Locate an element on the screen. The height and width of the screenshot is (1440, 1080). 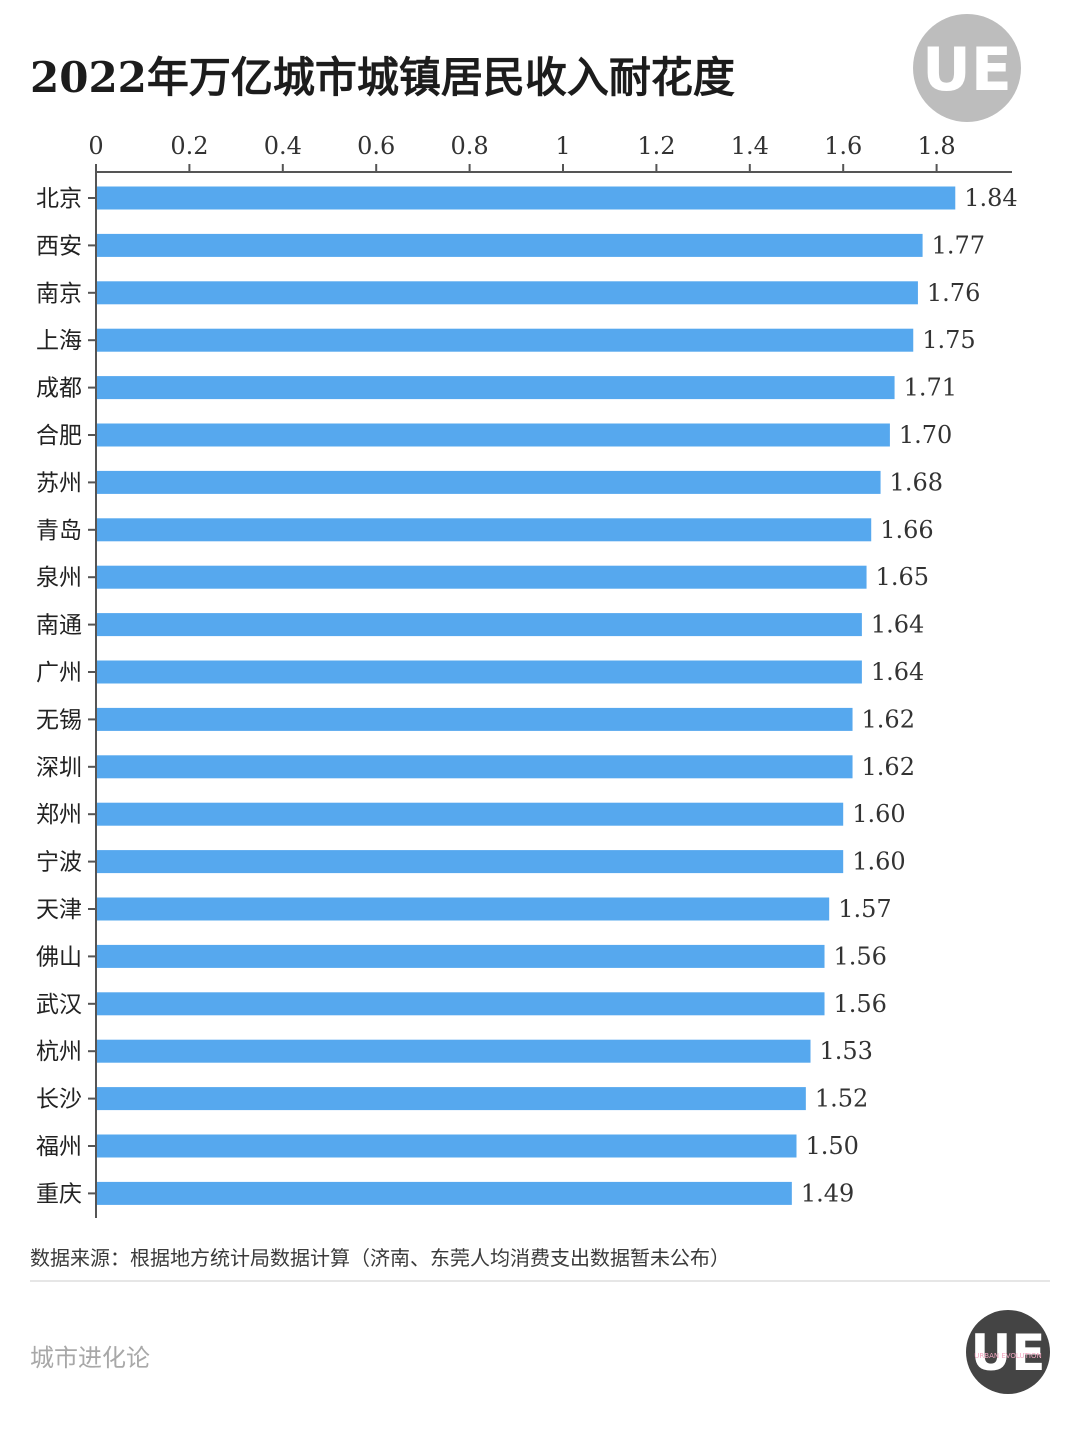
category-label: 无锡 is located at coordinates (59, 720).